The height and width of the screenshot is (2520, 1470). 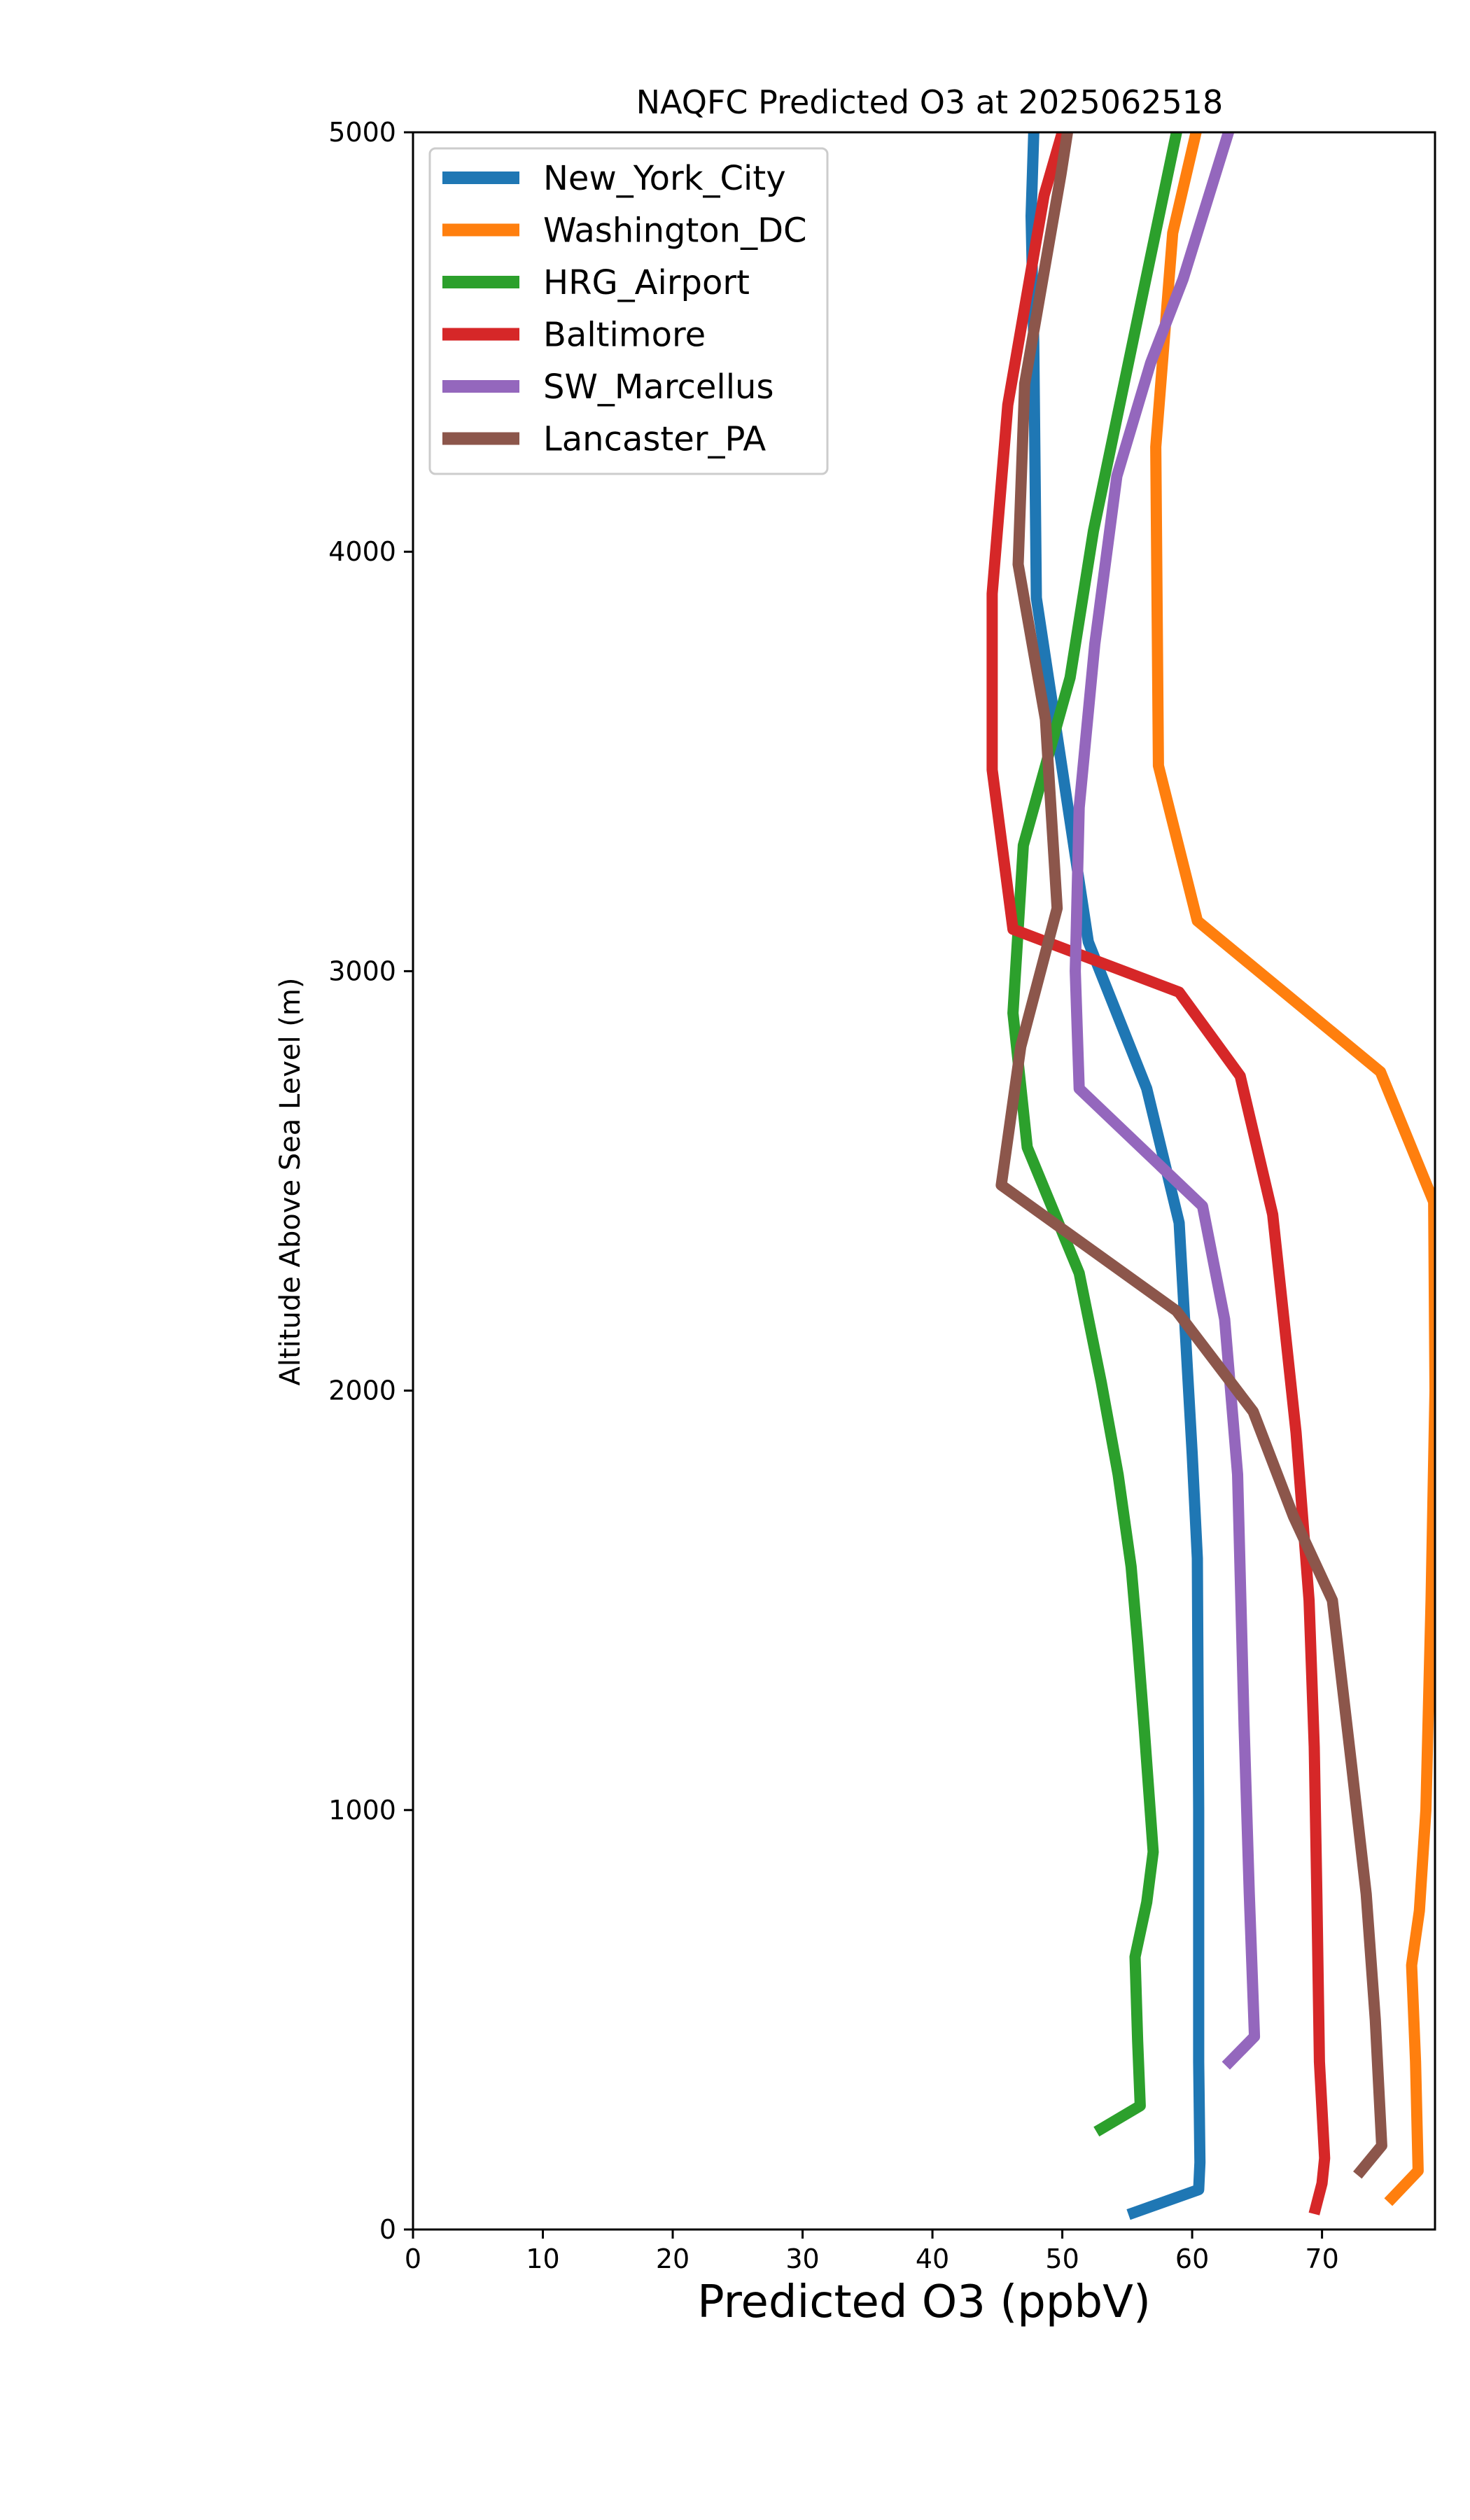 What do you see at coordinates (362, 1391) in the screenshot?
I see `y-tick-label: 2000` at bounding box center [362, 1391].